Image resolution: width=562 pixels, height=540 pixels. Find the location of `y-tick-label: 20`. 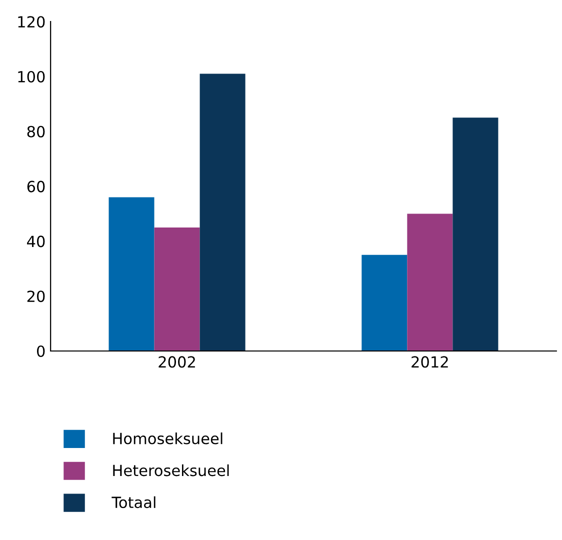

y-tick-label: 20 is located at coordinates (36, 296).